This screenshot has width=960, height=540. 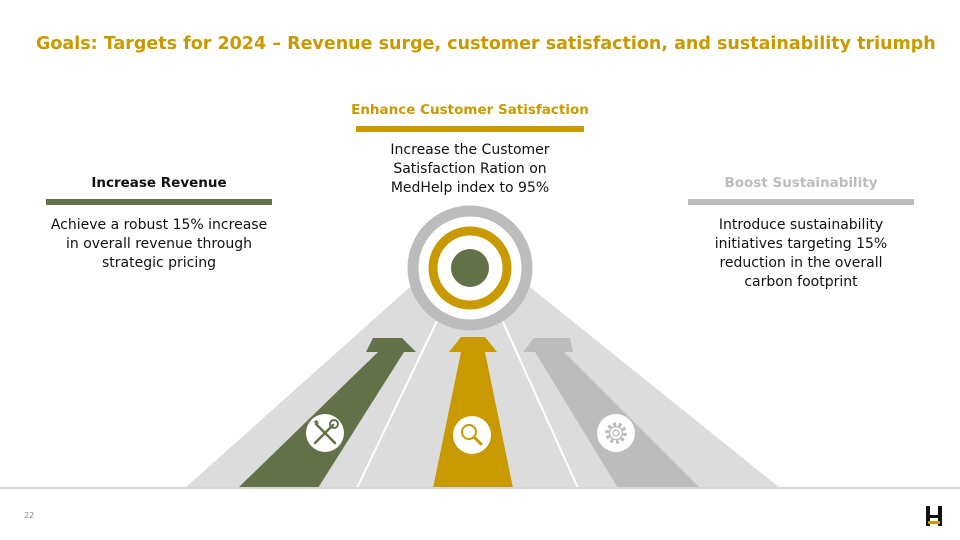 I want to click on goal-bar-revenue, so click(x=159, y=202).